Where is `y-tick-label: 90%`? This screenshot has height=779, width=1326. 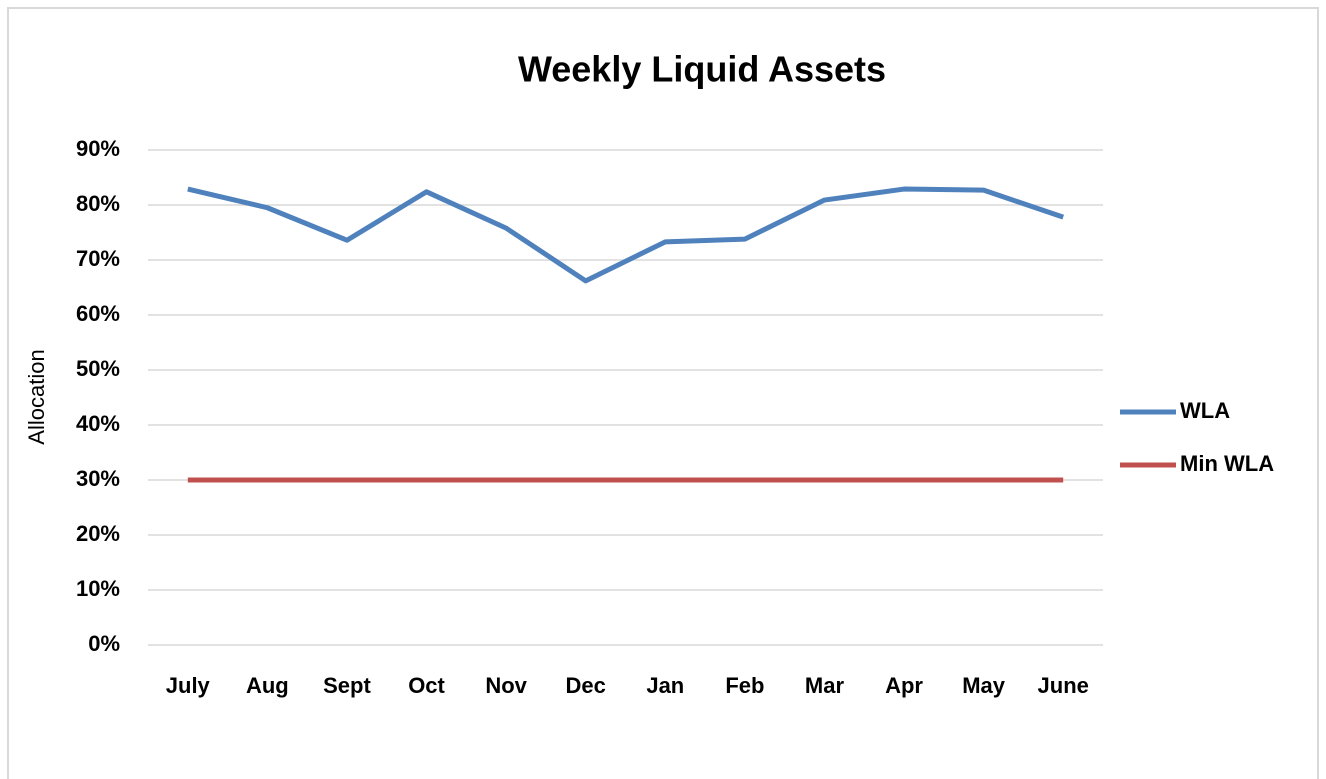 y-tick-label: 90% is located at coordinates (98, 148).